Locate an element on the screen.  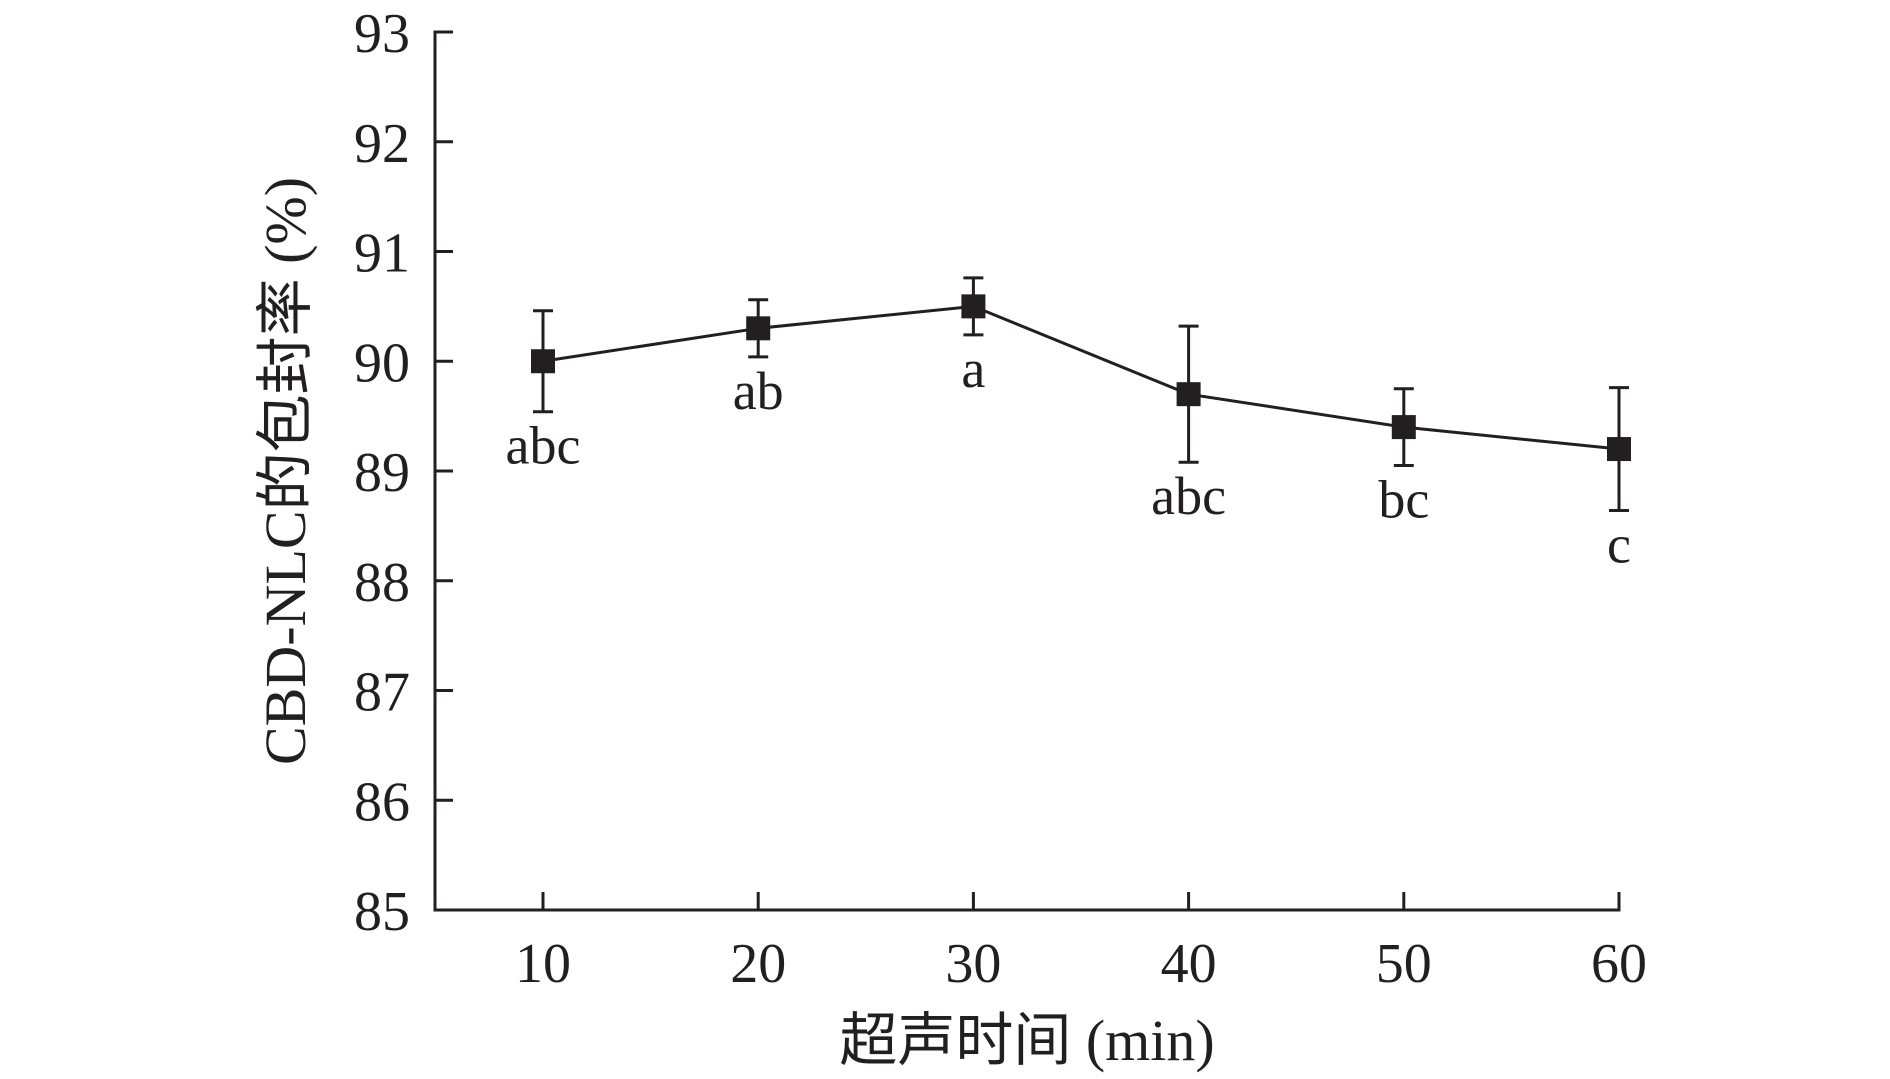
x-tick-label: 40 is located at coordinates (1189, 964).